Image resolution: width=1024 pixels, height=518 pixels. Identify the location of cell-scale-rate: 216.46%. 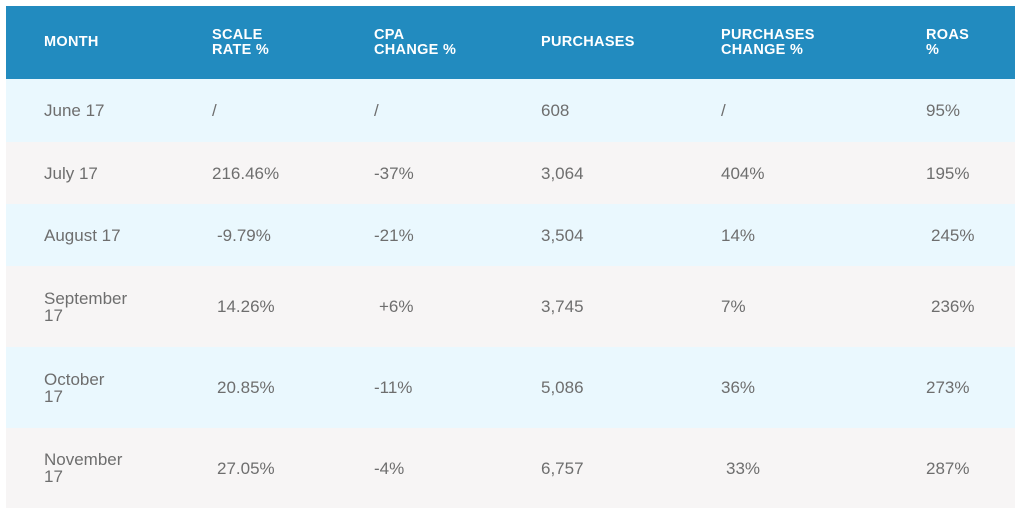
(246, 173).